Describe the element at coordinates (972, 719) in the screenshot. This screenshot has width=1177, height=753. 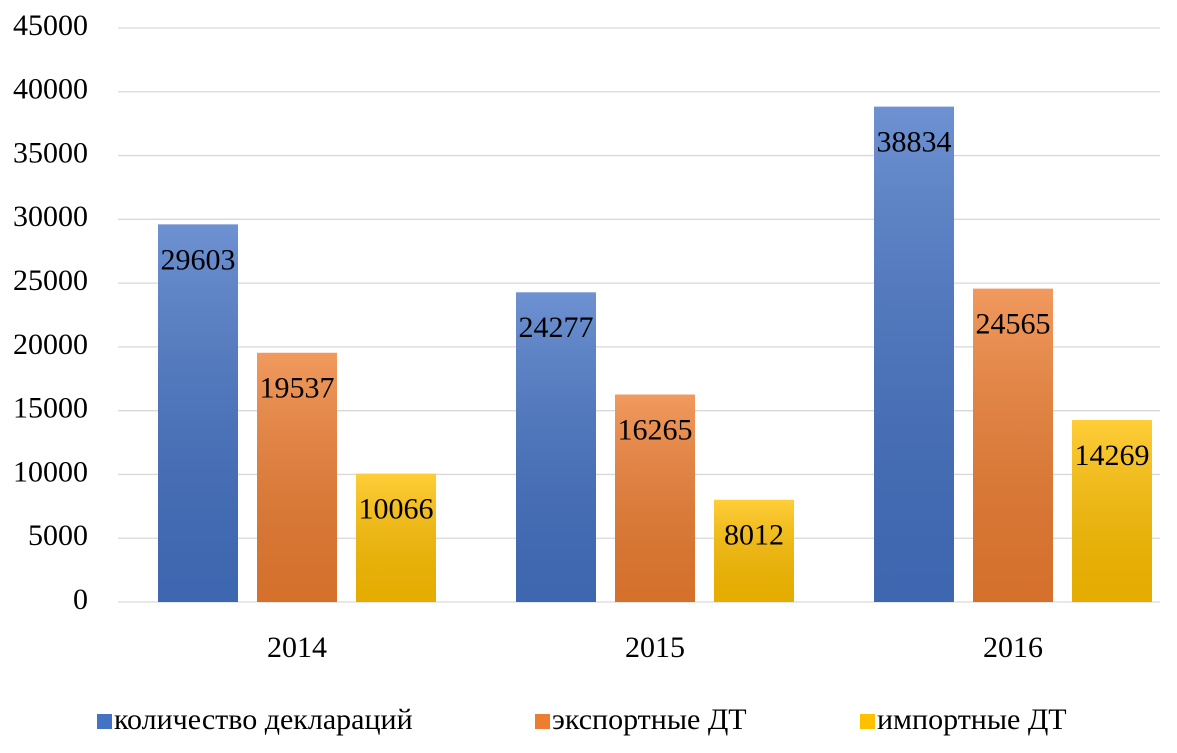
I see `legend-label: импортные ДТ` at that location.